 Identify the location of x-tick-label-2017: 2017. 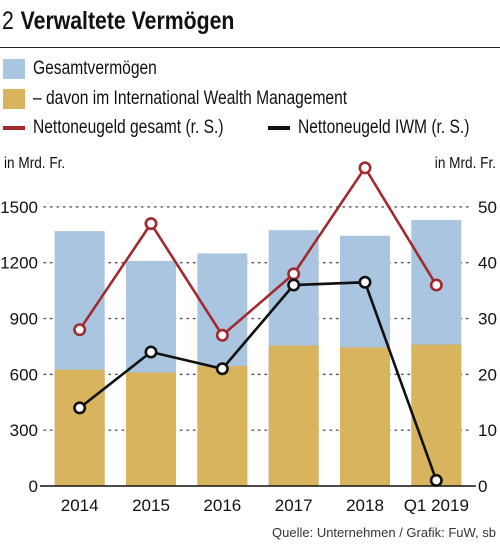
(294, 505).